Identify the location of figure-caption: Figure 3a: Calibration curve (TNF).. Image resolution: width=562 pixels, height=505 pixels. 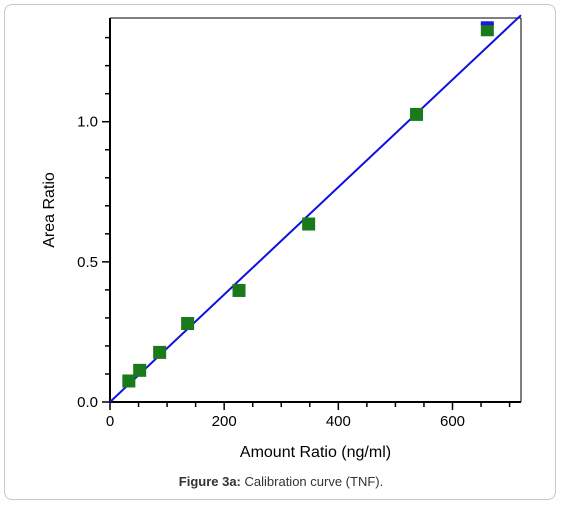
(281, 481).